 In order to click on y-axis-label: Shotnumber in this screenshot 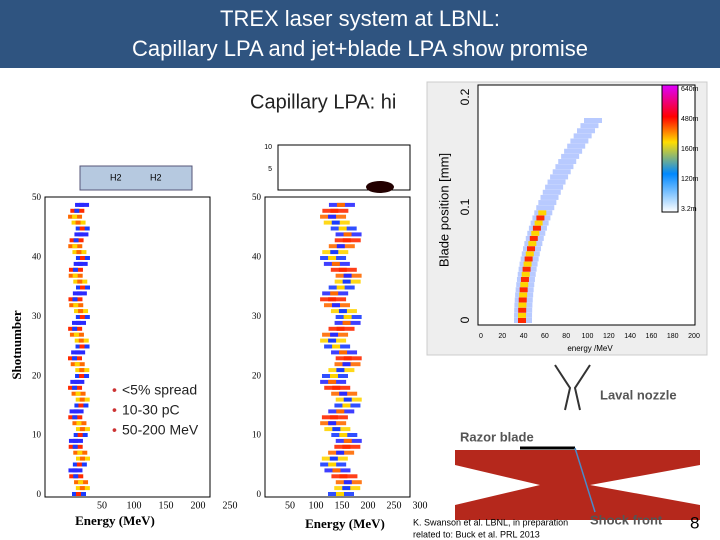, I will do `click(16, 345)`.